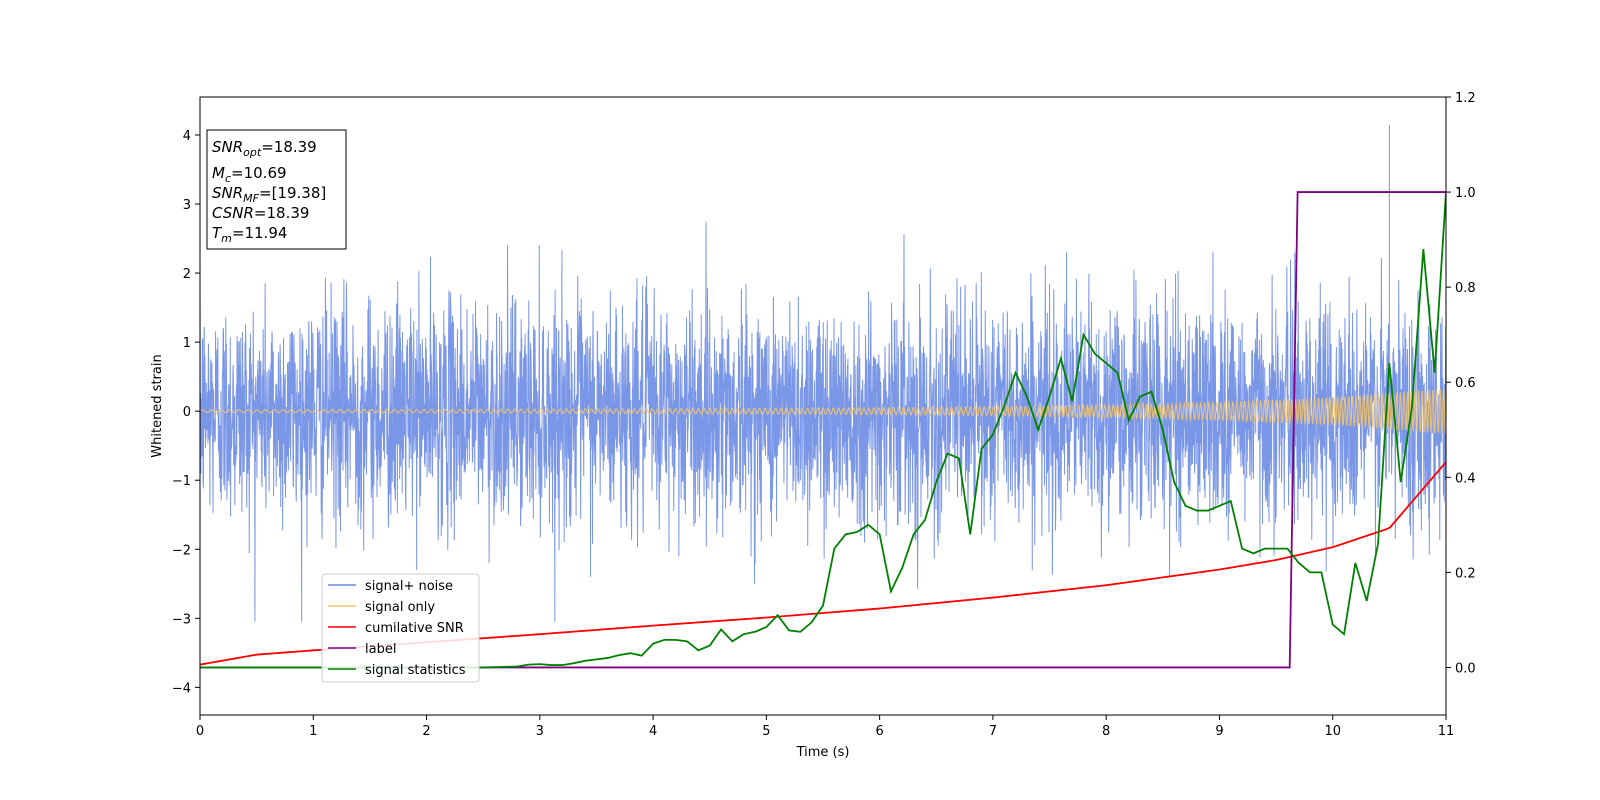 The width and height of the screenshot is (1600, 800). Describe the element at coordinates (187, 343) in the screenshot. I see `y-left-tick-label: 1` at that location.